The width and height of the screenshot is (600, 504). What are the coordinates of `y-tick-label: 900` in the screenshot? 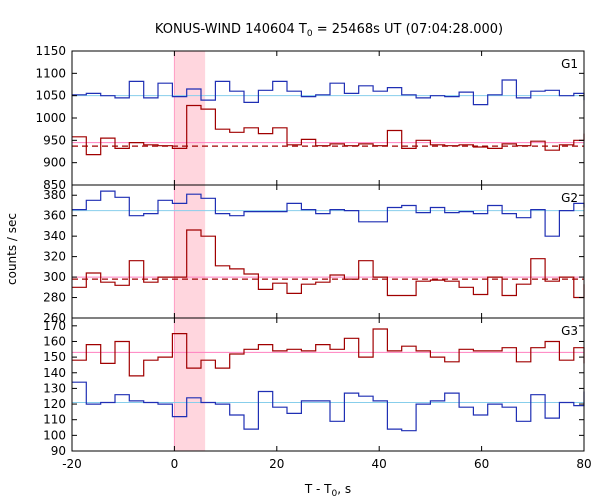 It's located at (54, 163).